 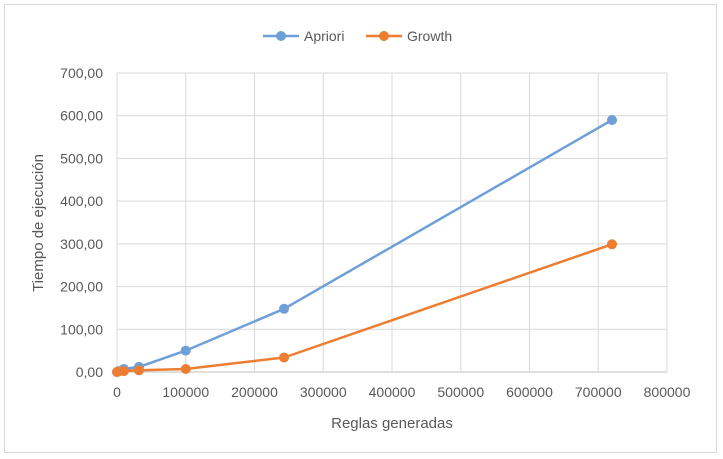 What do you see at coordinates (667, 392) in the screenshot?
I see `x-tick-label: 800000` at bounding box center [667, 392].